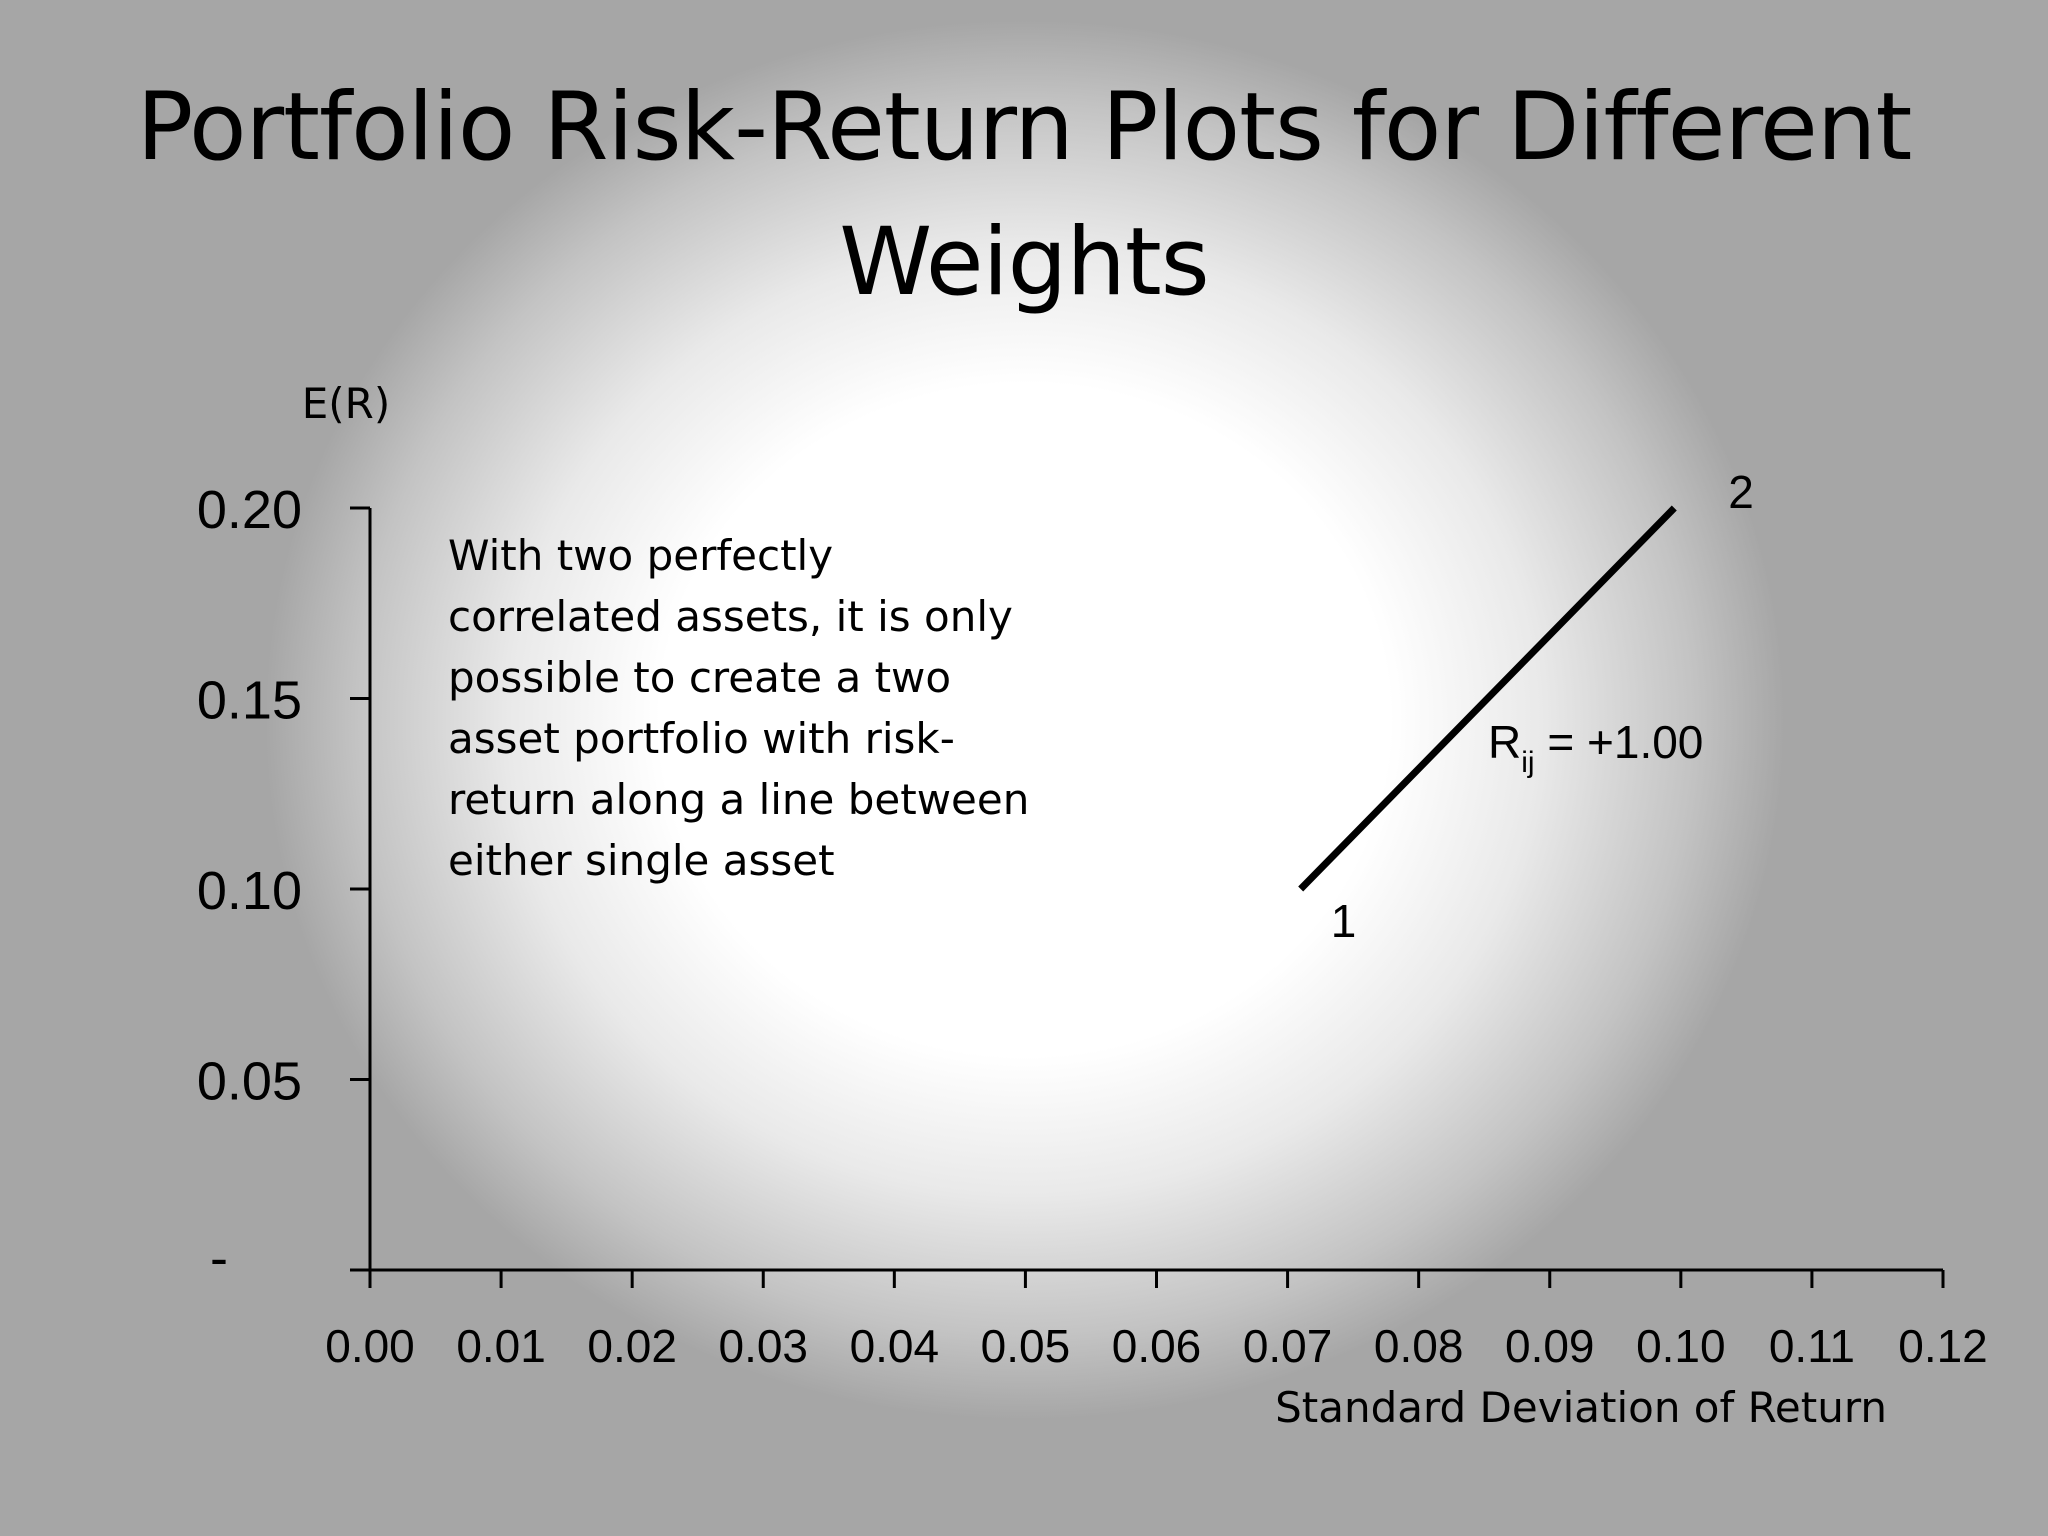  I want to click on x-tick-label: 0.12, so click(1943, 1346).